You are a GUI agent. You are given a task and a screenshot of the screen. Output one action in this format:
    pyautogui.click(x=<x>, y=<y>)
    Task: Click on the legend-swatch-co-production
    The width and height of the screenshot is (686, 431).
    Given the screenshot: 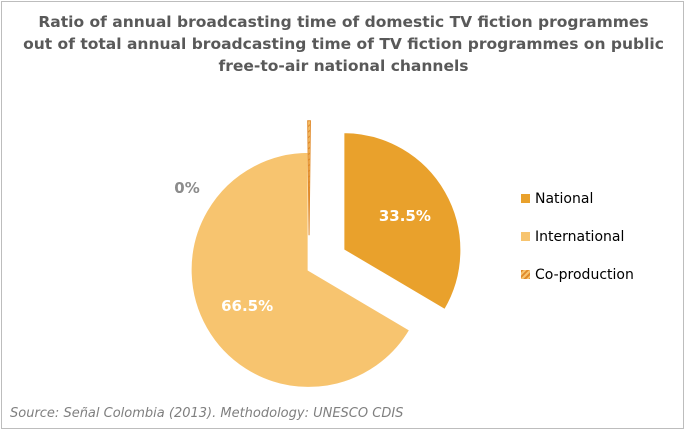 What is the action you would take?
    pyautogui.click(x=525, y=274)
    